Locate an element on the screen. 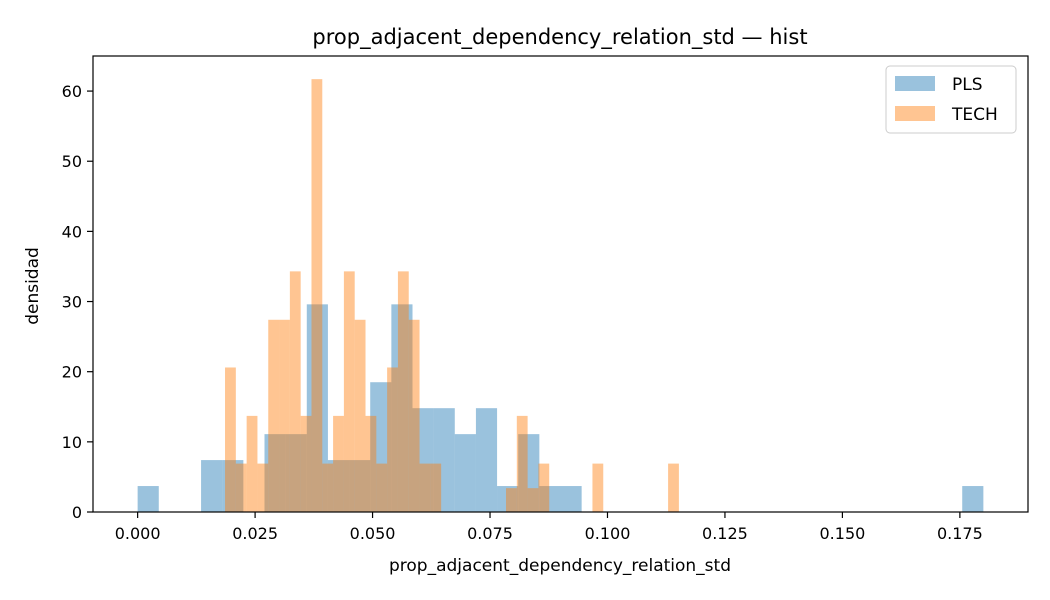 The width and height of the screenshot is (1050, 600). x-tick-label: 0.175 is located at coordinates (960, 533).